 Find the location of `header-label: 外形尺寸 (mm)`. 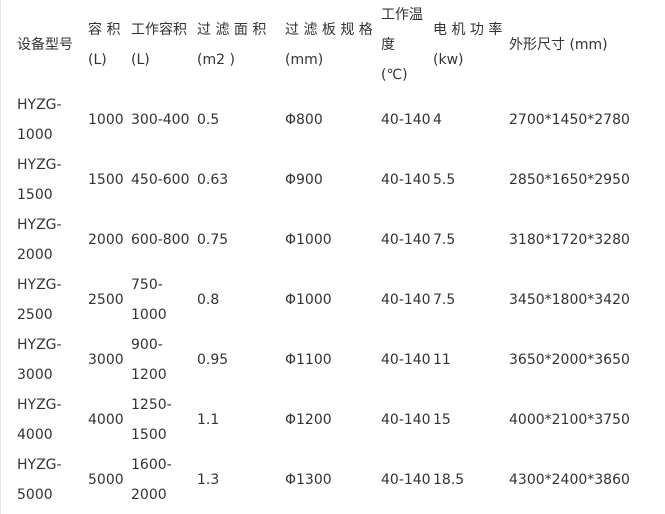

header-label: 外形尺寸 (mm) is located at coordinates (558, 45).